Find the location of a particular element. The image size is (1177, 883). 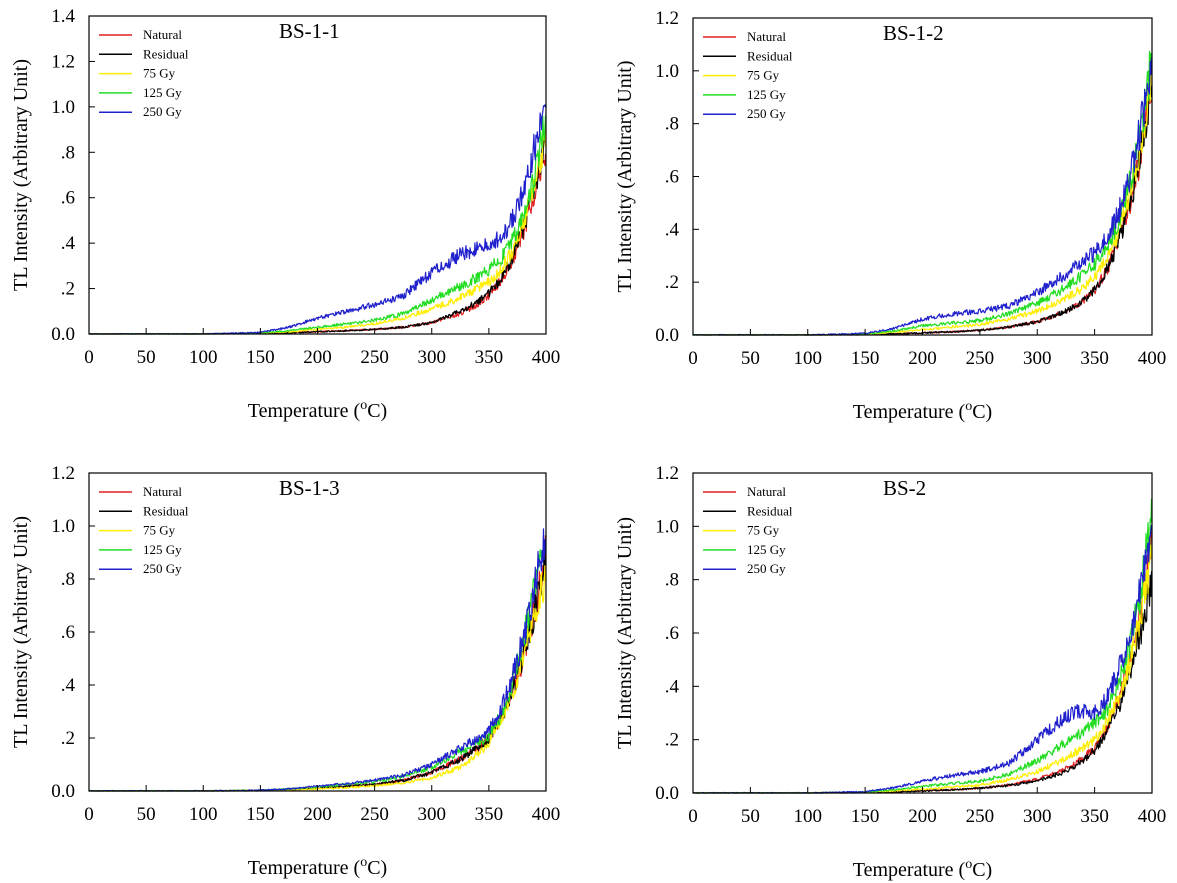

panel-title: BS-1-1 is located at coordinates (309, 31).